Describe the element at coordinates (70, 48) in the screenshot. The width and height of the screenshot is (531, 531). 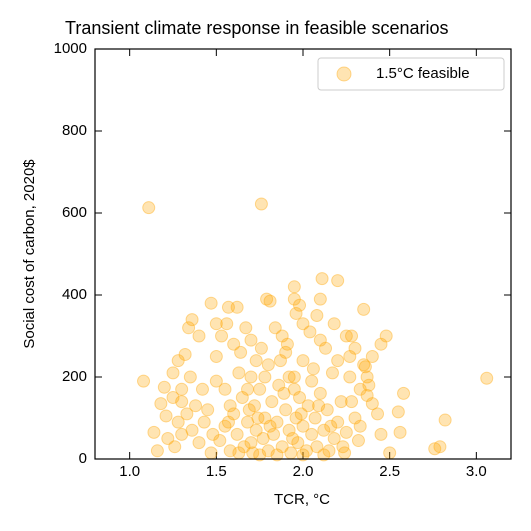
I see `y-tick-label: 1000` at that location.